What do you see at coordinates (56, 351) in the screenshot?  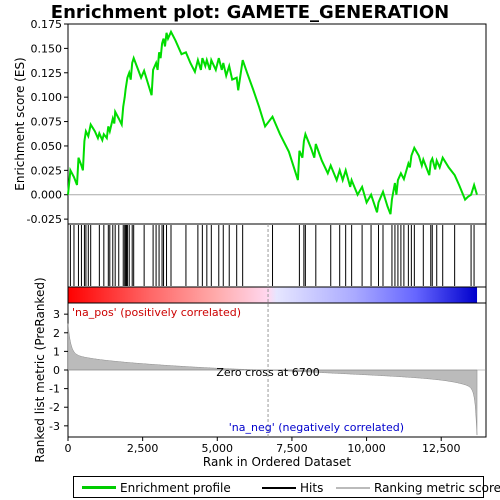 I see `metric-y-tick-label: 1` at bounding box center [56, 351].